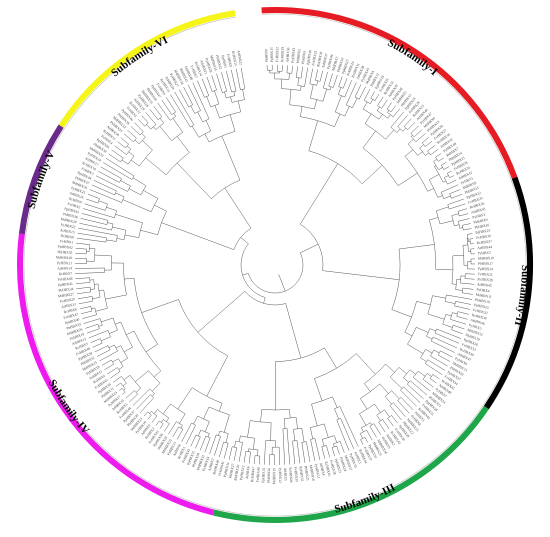 The width and height of the screenshot is (550, 537). Describe the element at coordinates (449, 148) in the screenshot. I see `leaf-label: PyHBX48` at that location.